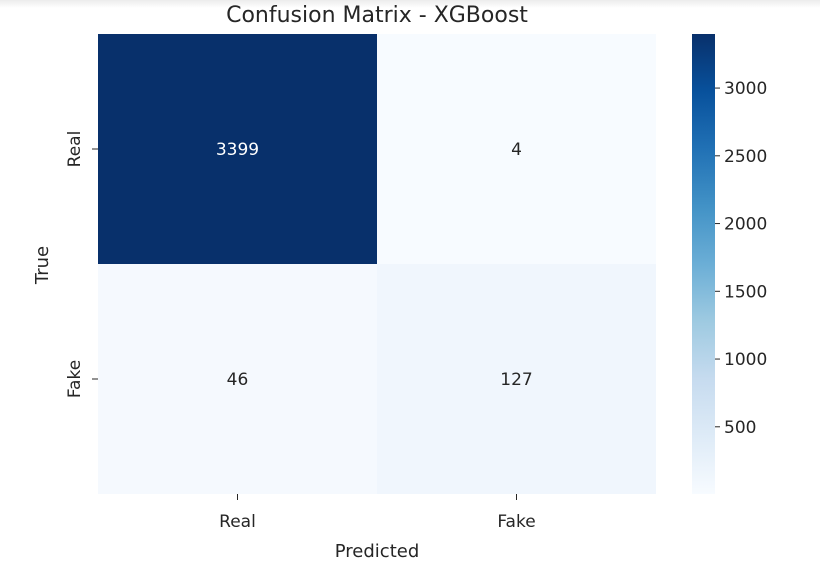  I want to click on colorbar-ticks: 500 1000 1500 2000 2500 3000, so click(741, 258).